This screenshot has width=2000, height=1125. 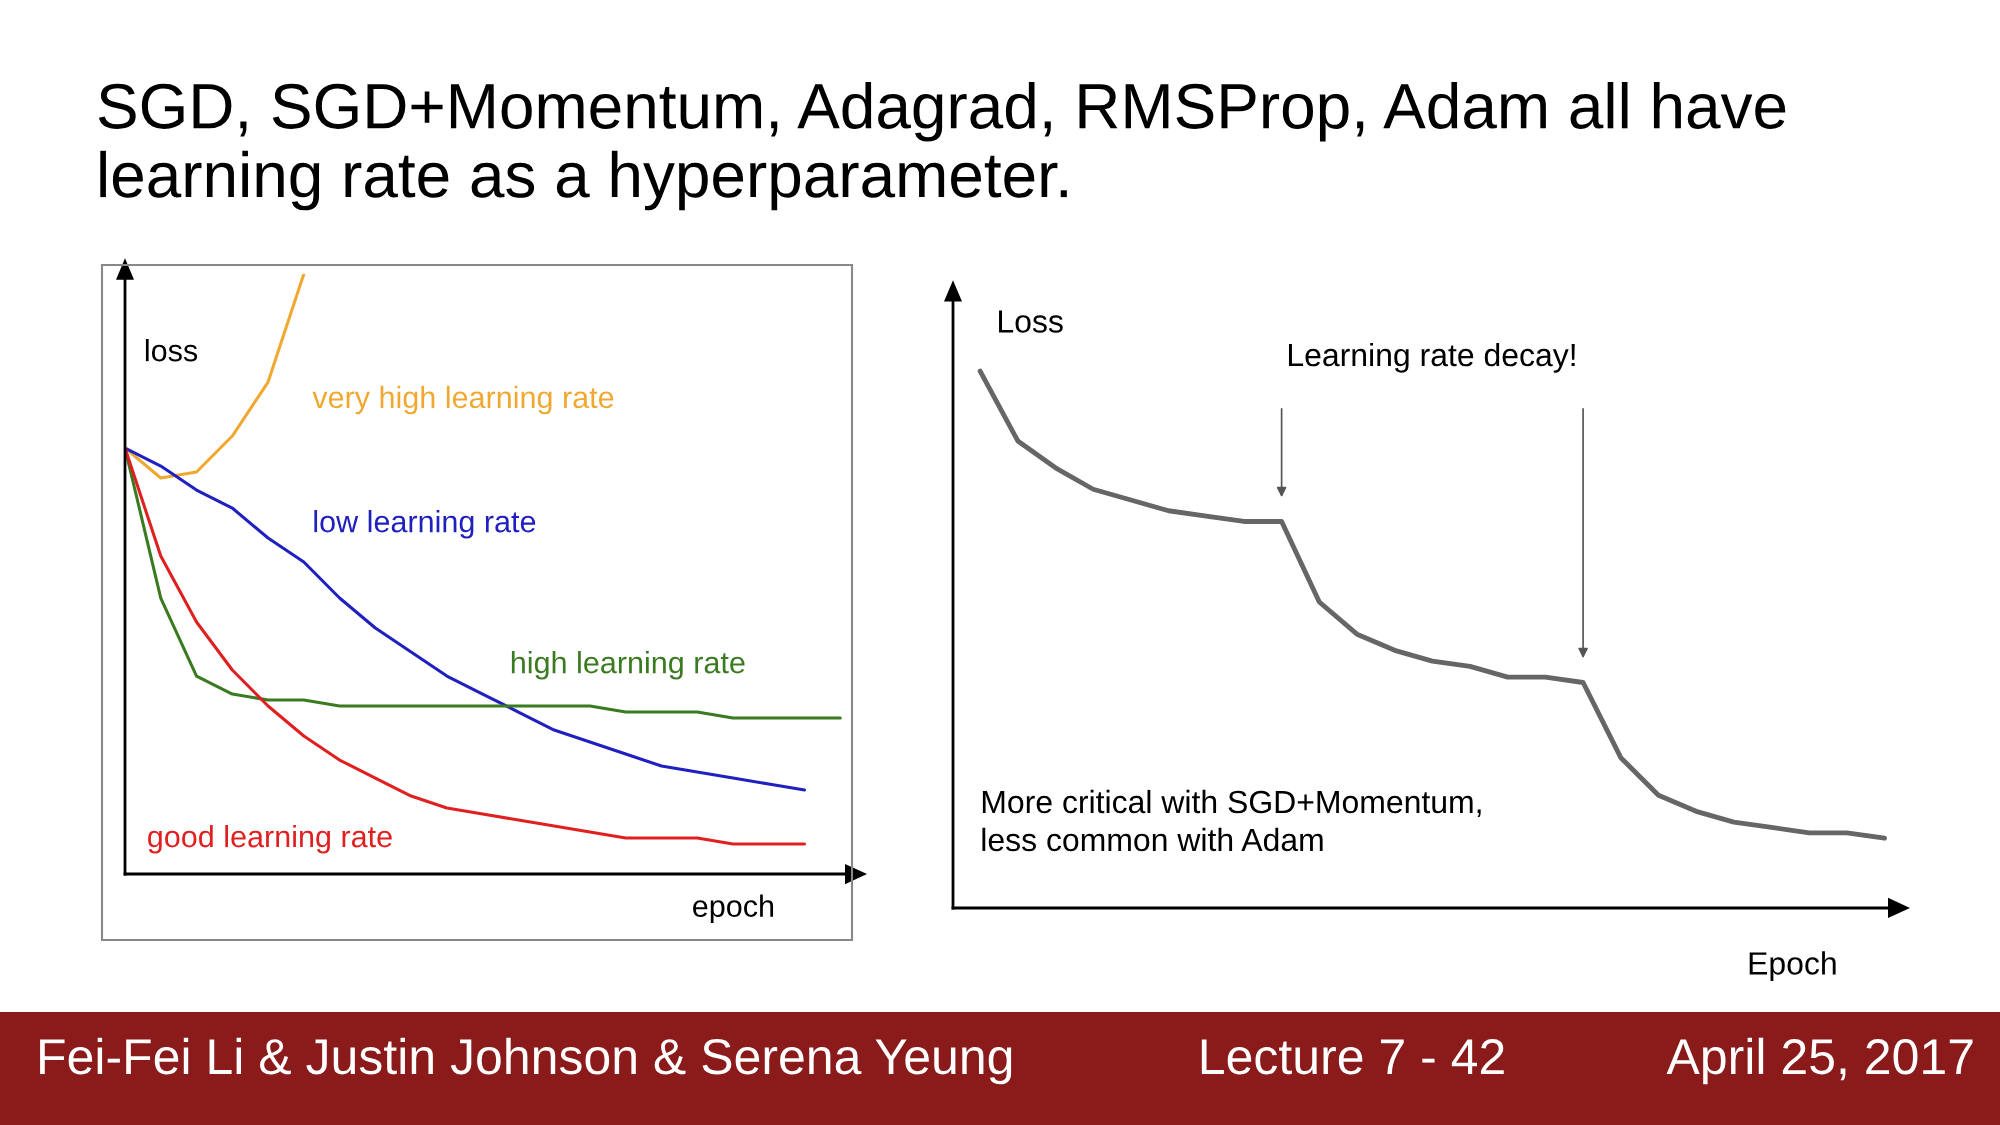 What do you see at coordinates (733, 909) in the screenshot?
I see `x-axis-title: epoch` at bounding box center [733, 909].